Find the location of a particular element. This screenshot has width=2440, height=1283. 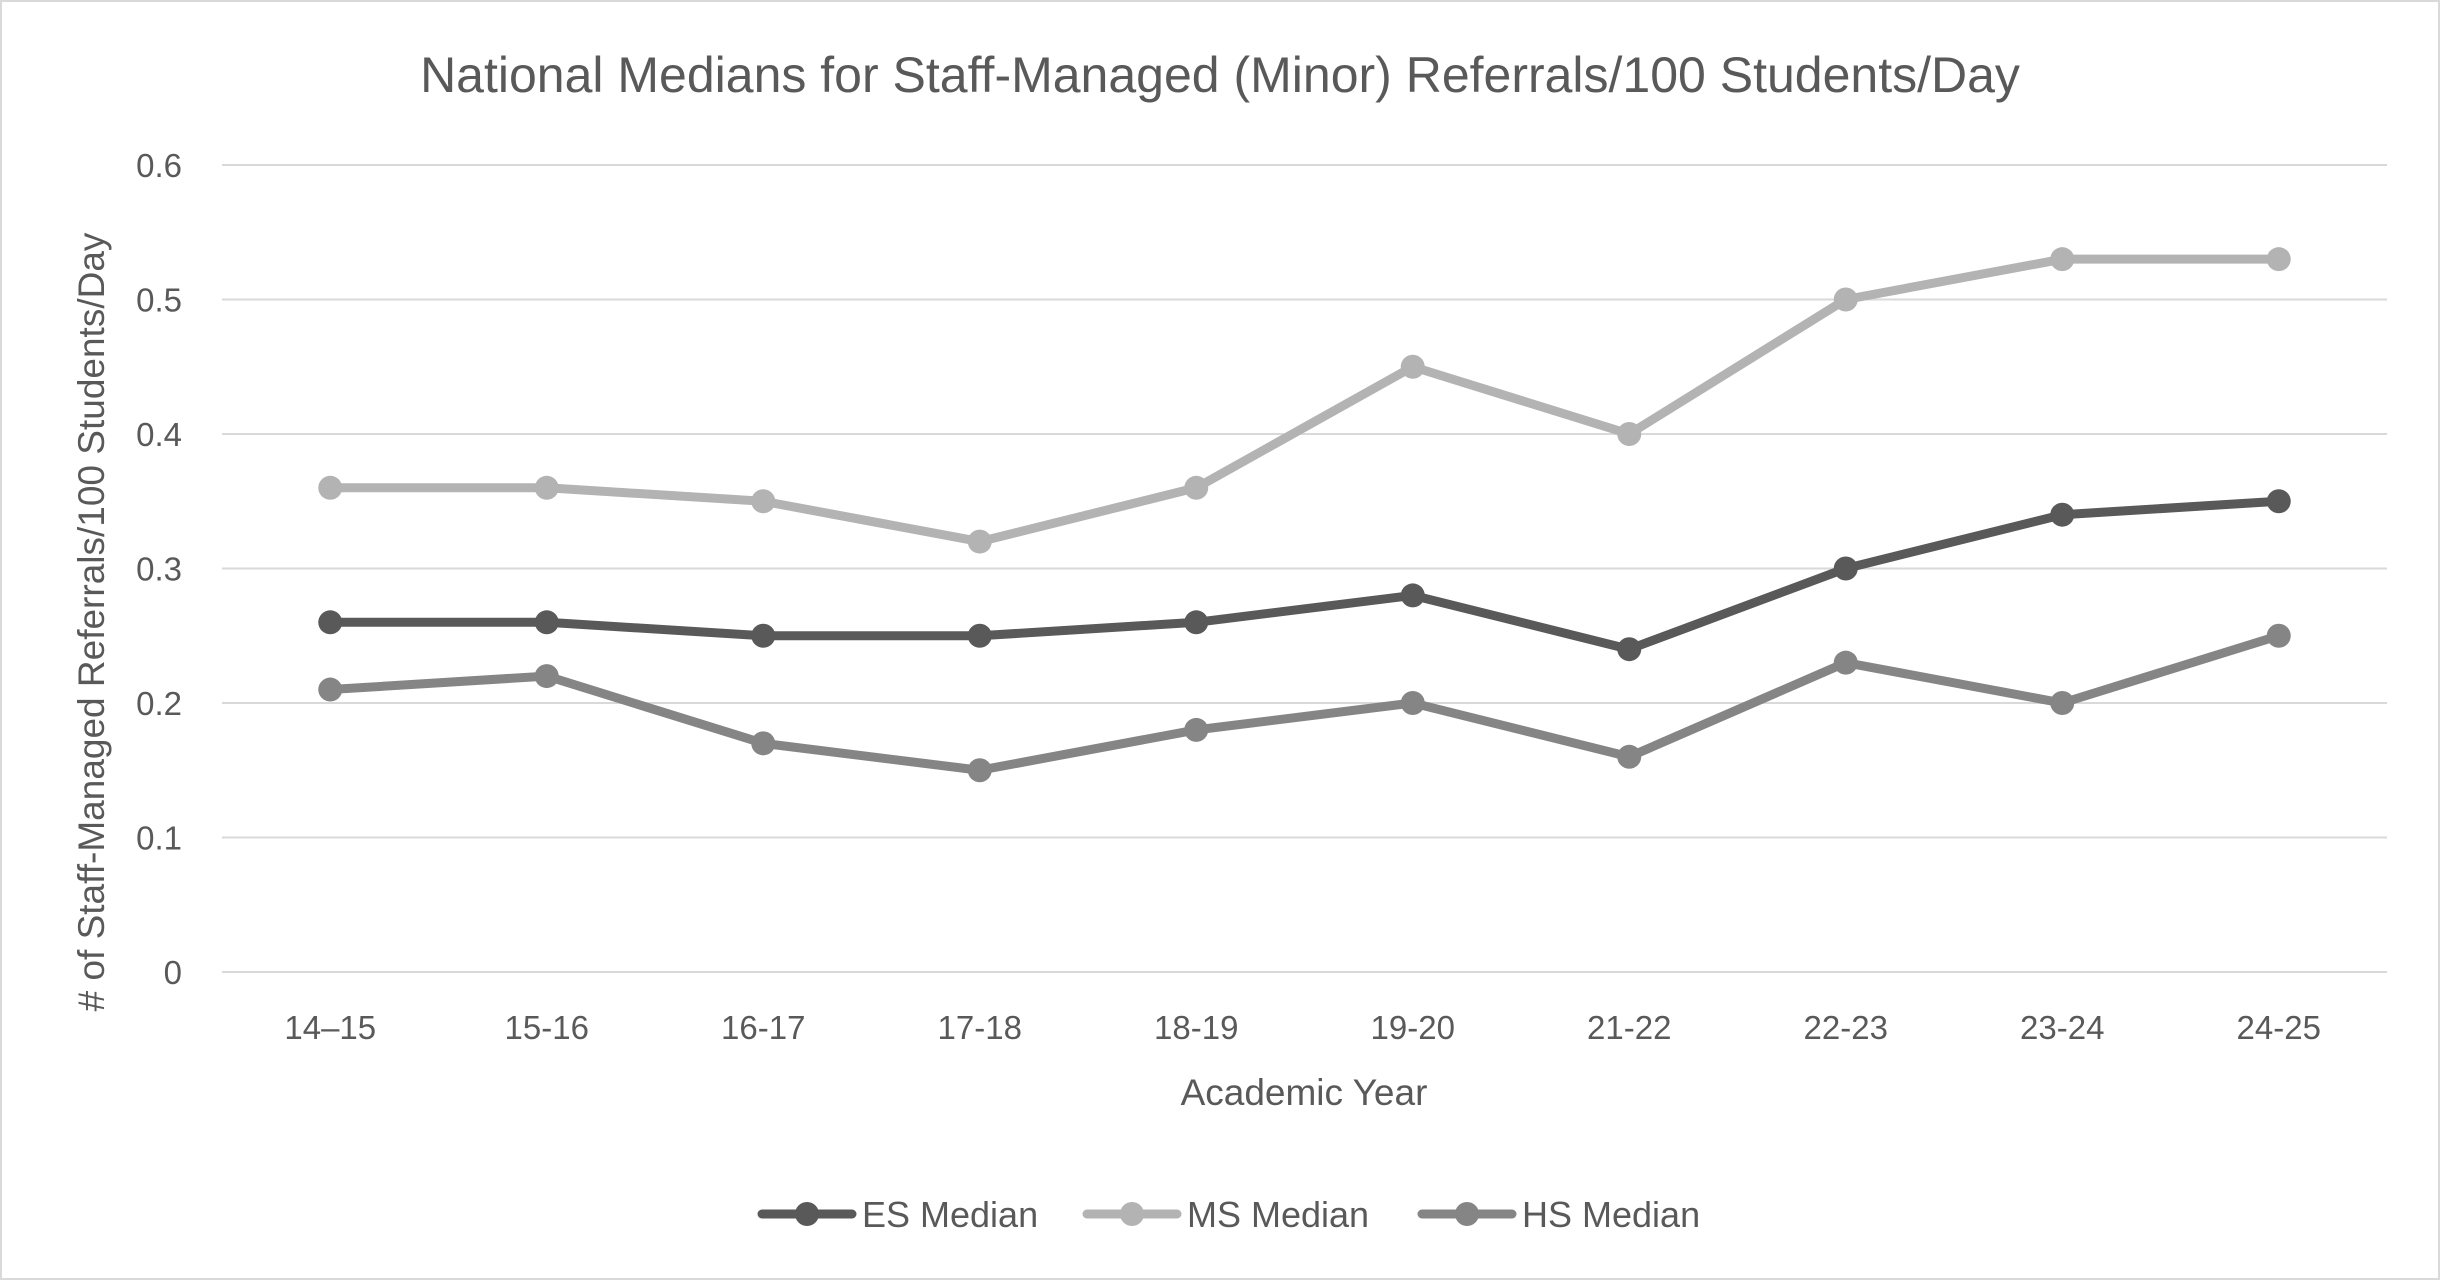

hs-median-line is located at coordinates (1304, 703).